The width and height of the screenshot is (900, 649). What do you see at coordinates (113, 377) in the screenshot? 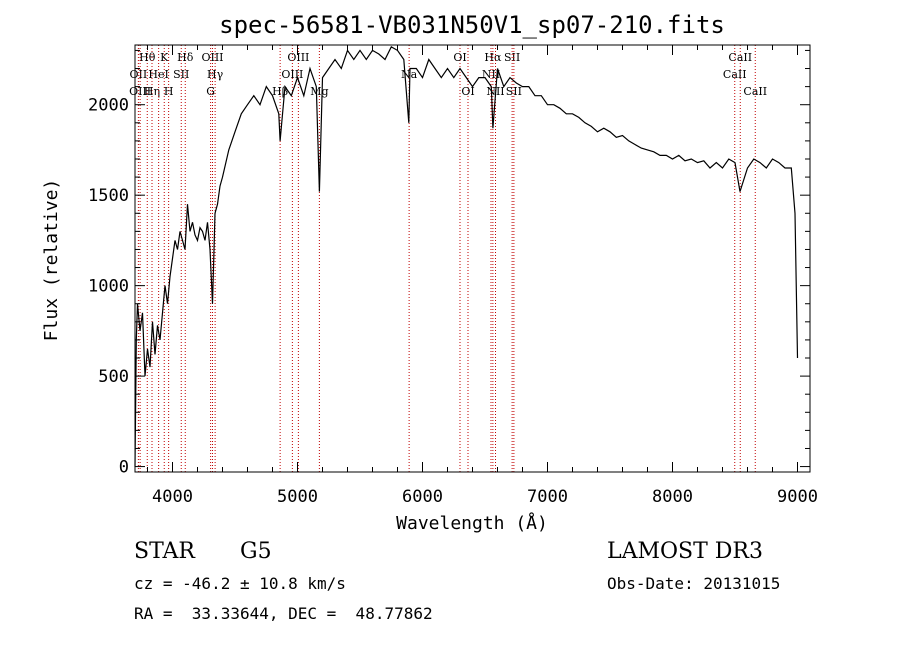
I see `y-tick-label: 500` at bounding box center [113, 377].